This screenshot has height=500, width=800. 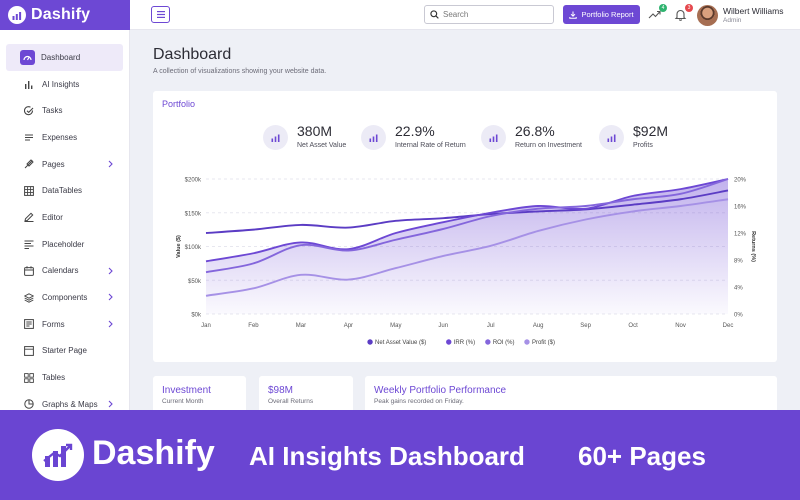 What do you see at coordinates (740, 235) in the screenshot?
I see `y2-tick-label: 12%` at bounding box center [740, 235].